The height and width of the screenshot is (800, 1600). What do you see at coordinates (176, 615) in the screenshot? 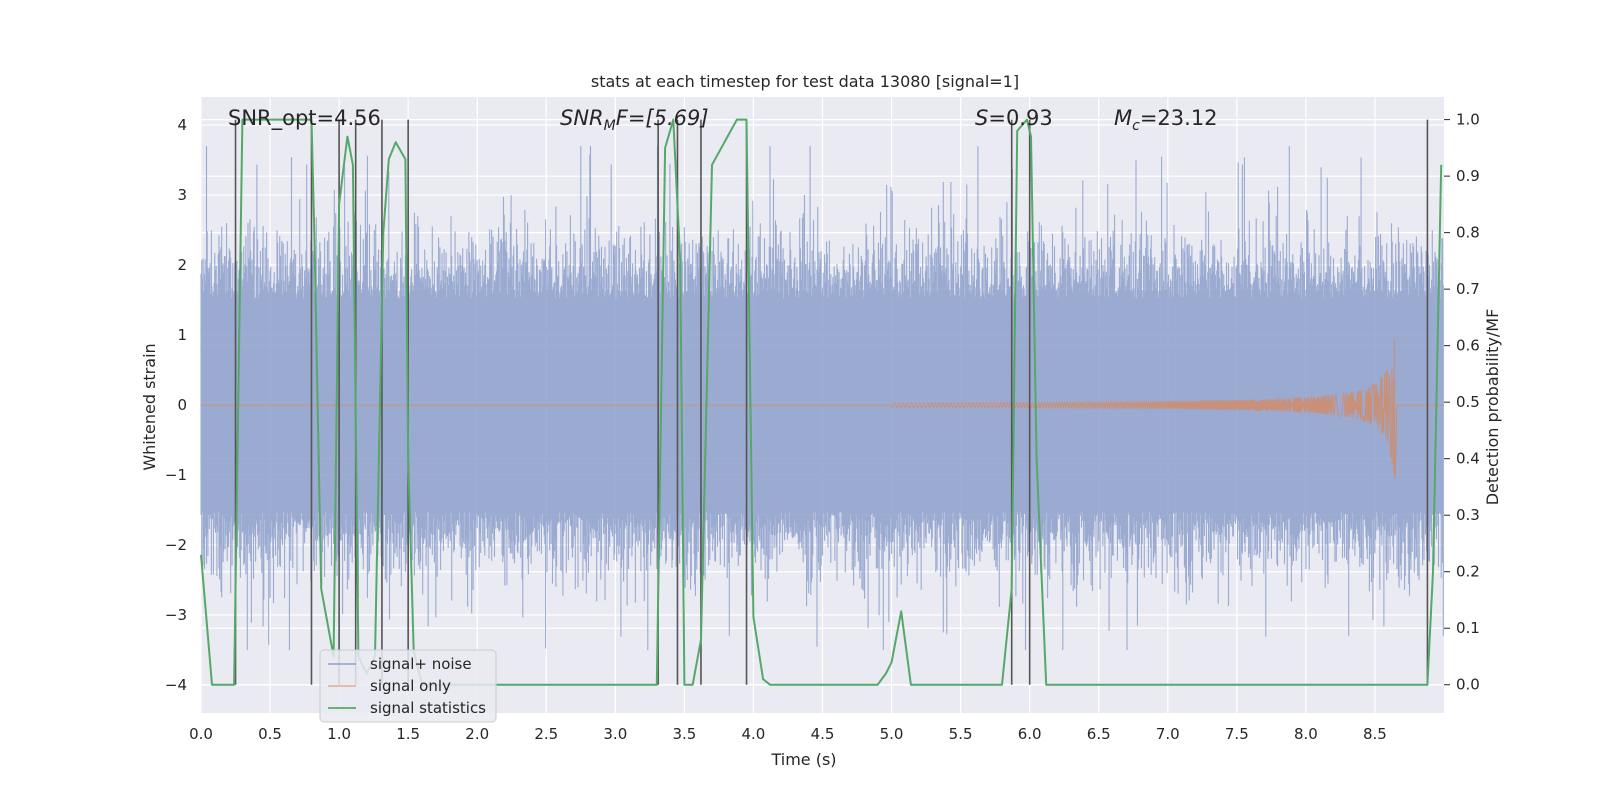
I see `y-tick-label: −3` at bounding box center [176, 615].